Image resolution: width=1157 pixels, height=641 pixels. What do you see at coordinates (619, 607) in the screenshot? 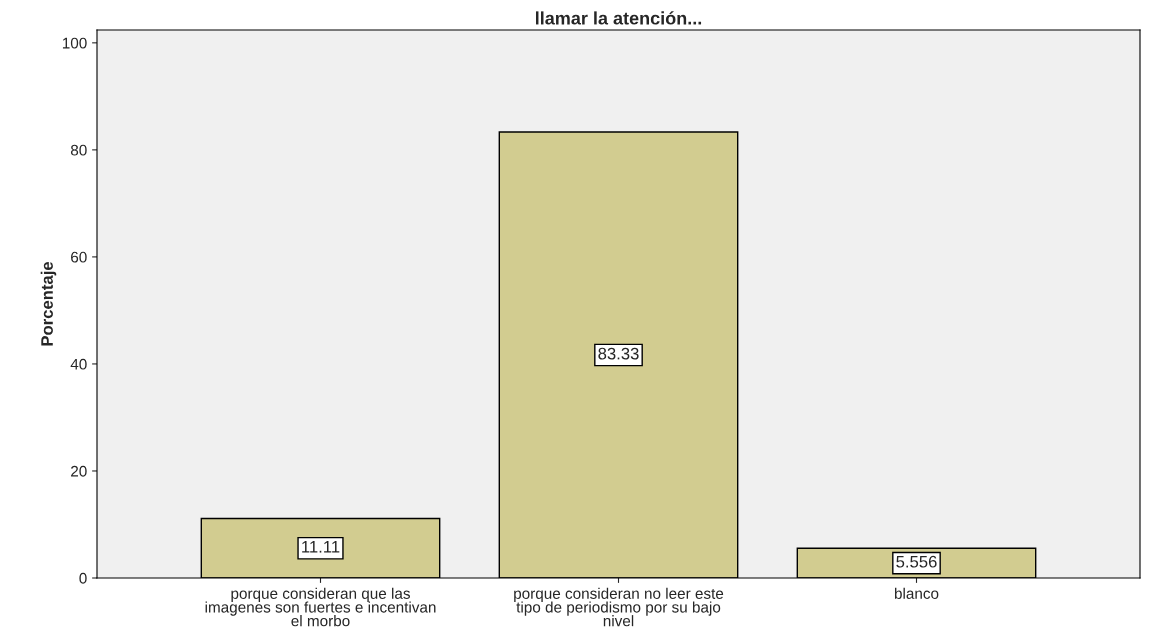
I see `x-tick-label: porque consideran no leer este tipo de periodismo por su bajo nivel` at bounding box center [619, 607].